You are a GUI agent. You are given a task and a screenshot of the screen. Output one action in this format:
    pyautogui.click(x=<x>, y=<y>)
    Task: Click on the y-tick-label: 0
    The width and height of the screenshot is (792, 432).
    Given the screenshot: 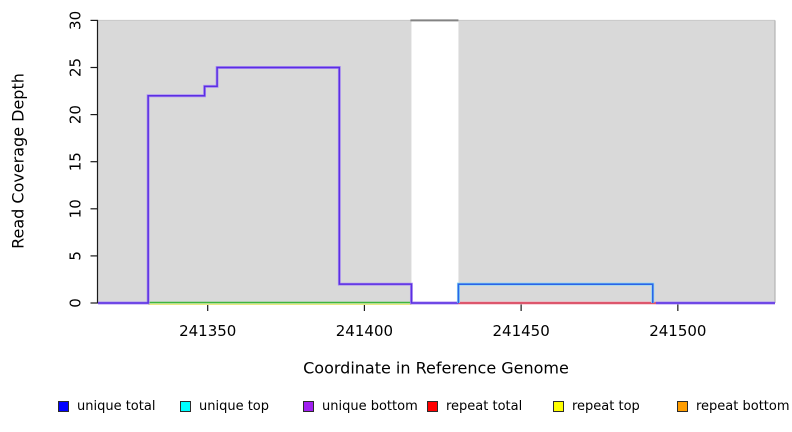 What is the action you would take?
    pyautogui.click(x=76, y=303)
    